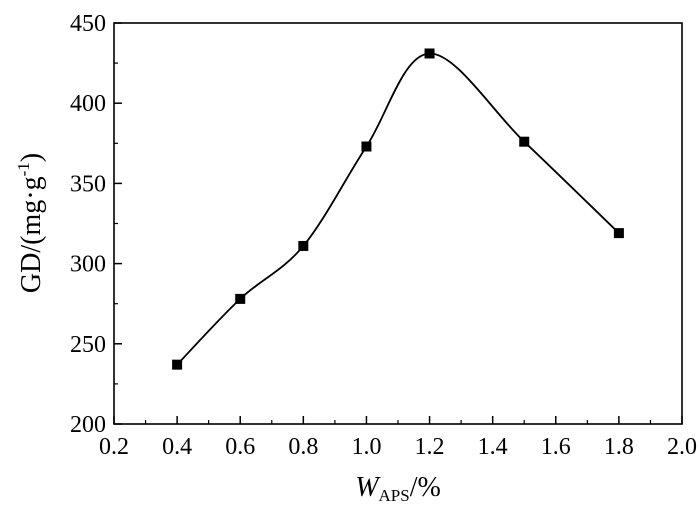  Describe the element at coordinates (619, 447) in the screenshot. I see `x-tick-label: 1.8` at that location.